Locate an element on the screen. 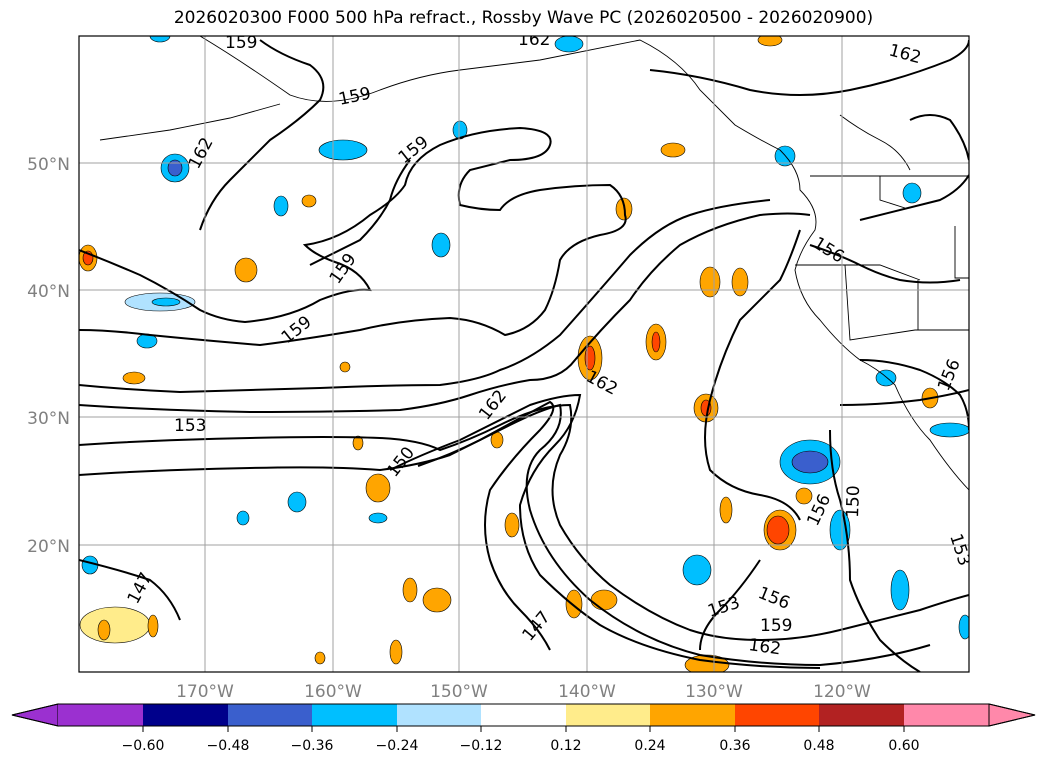 The height and width of the screenshot is (765, 1047). lat-label-20n: 20°N is located at coordinates (48, 547).